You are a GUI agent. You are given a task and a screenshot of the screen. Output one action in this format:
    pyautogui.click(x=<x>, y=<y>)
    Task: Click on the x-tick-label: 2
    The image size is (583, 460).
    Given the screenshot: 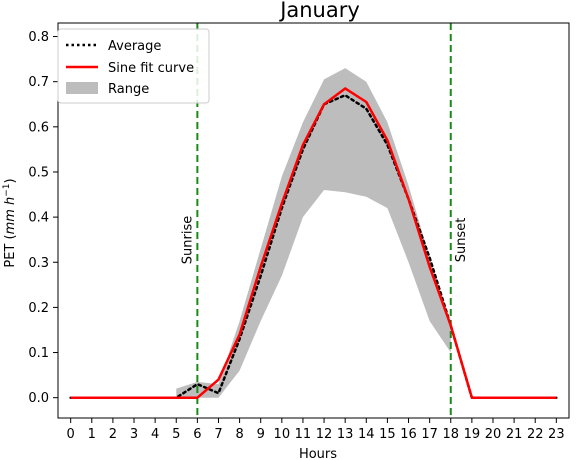 What is the action you would take?
    pyautogui.click(x=113, y=434)
    